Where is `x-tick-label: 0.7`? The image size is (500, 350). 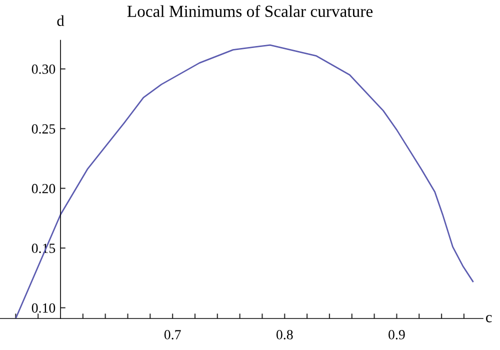
x-tick-label: 0.7 is located at coordinates (172, 335).